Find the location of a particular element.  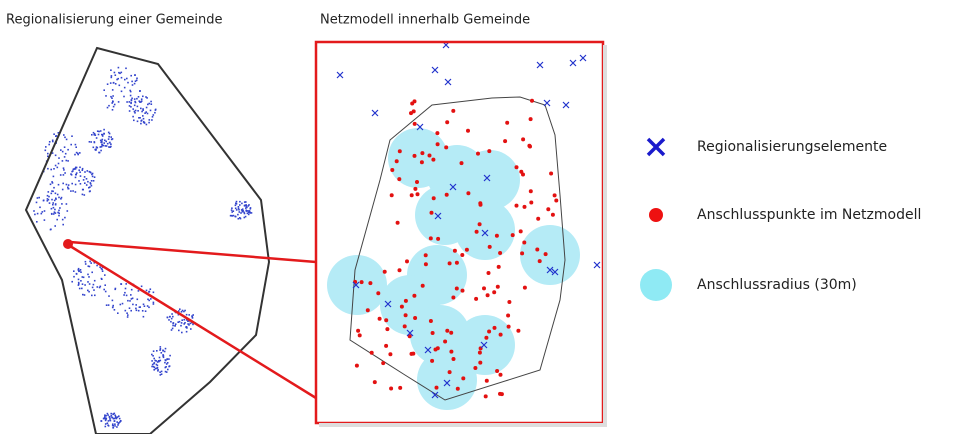

box-shadow is located at coordinates (605, 236).